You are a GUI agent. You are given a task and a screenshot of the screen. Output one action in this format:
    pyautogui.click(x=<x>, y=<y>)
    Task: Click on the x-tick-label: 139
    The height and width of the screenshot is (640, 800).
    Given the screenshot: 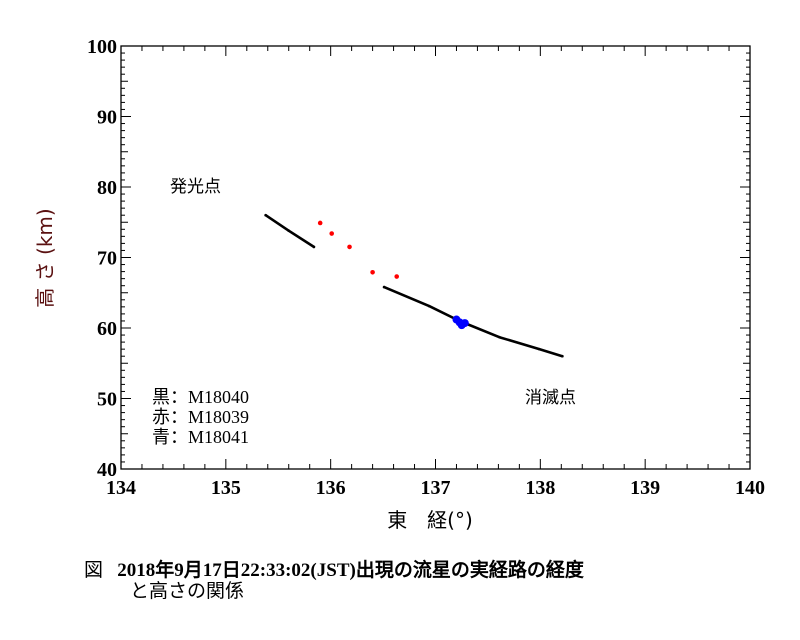 What is the action you would take?
    pyautogui.click(x=645, y=488)
    